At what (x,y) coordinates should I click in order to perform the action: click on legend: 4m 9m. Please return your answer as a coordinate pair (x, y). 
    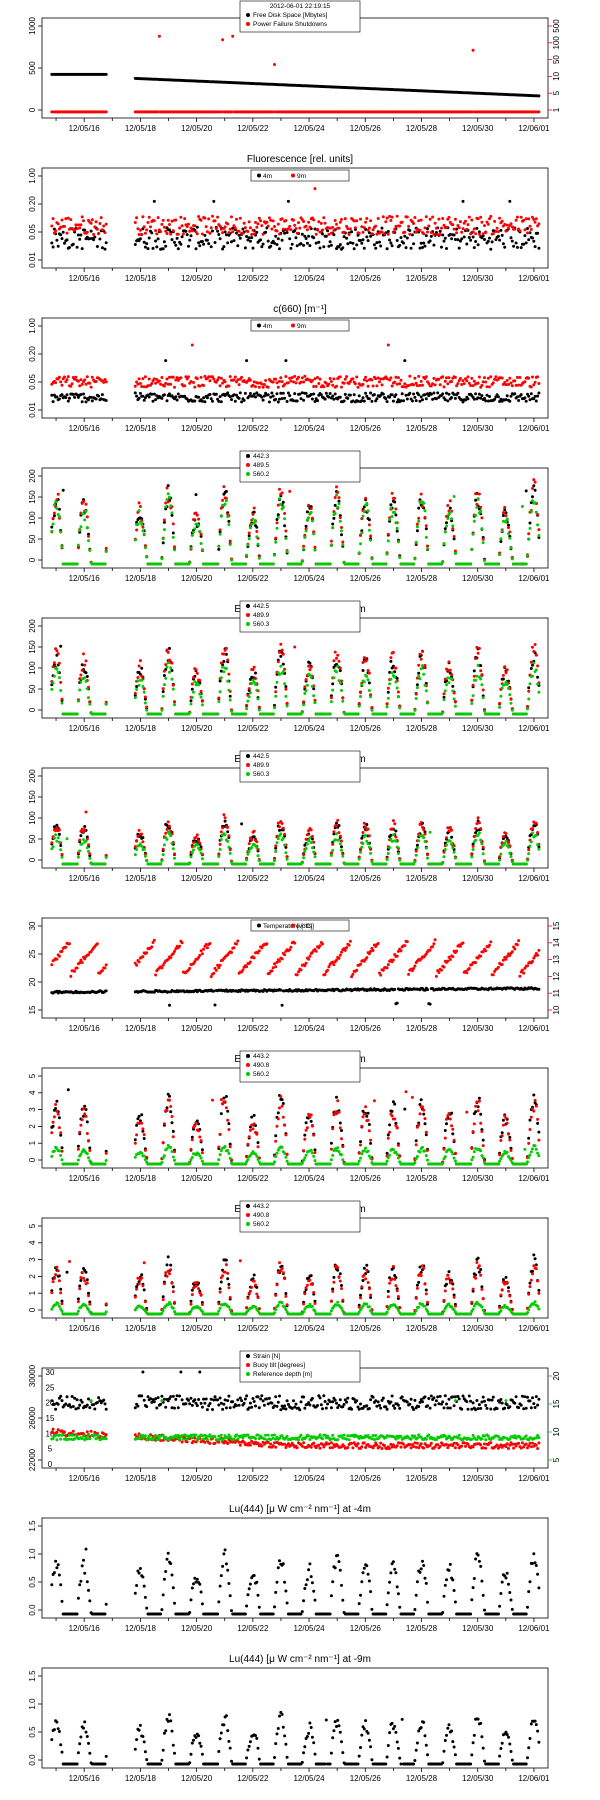
    Looking at the image, I should click on (300, 175).